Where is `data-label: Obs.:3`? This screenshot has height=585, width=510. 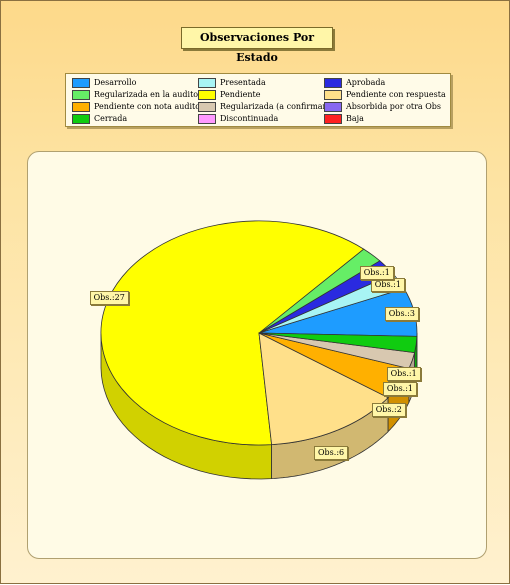 data-label: Obs.:3 is located at coordinates (402, 314).